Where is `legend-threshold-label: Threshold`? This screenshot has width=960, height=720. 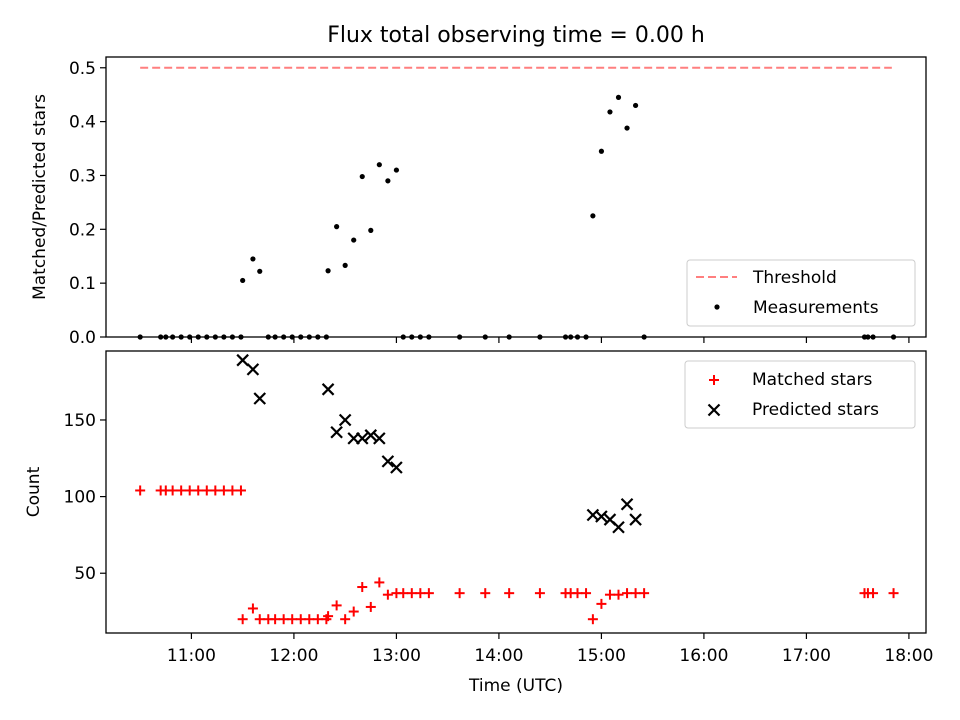
legend-threshold-label: Threshold is located at coordinates (794, 278).